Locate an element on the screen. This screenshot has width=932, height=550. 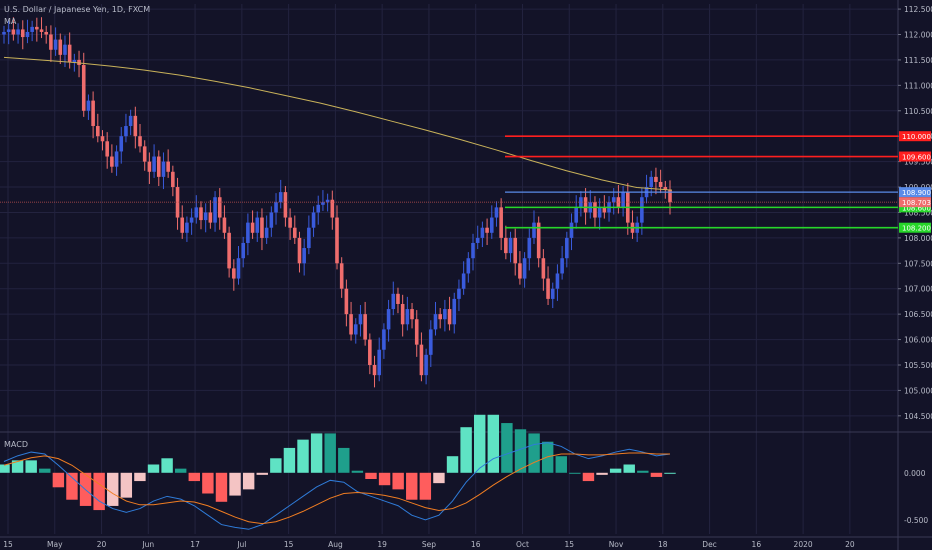
price-tick-label: 107.500 is located at coordinates (918, 263).